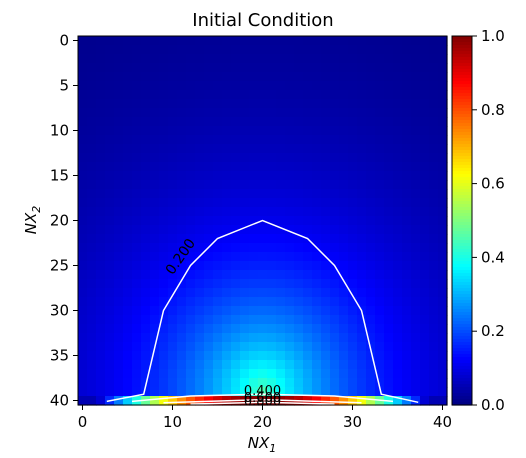  What do you see at coordinates (493, 331) in the screenshot?
I see `colorbar-tick-label: 0.2` at bounding box center [493, 331].